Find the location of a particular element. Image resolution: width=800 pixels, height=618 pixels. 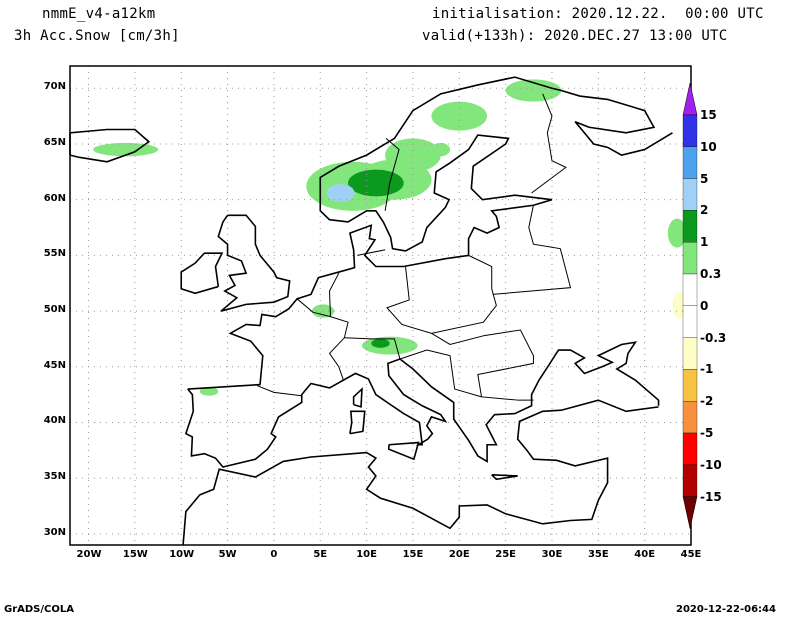

valid-time: valid(+133h): 2020.DEC.27 13:00 UTC is located at coordinates (575, 36).